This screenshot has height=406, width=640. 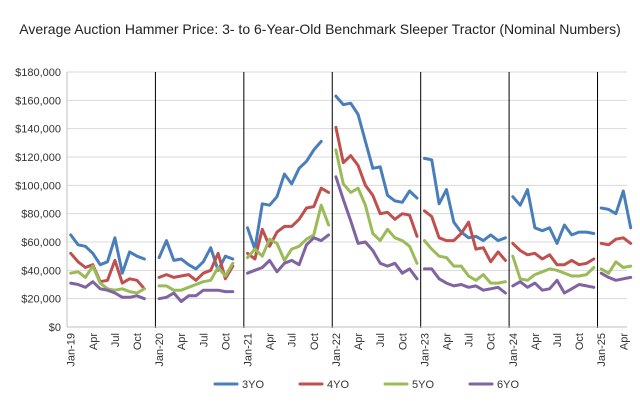 What do you see at coordinates (338, 385) in the screenshot?
I see `legend-label: 4YO` at bounding box center [338, 385].